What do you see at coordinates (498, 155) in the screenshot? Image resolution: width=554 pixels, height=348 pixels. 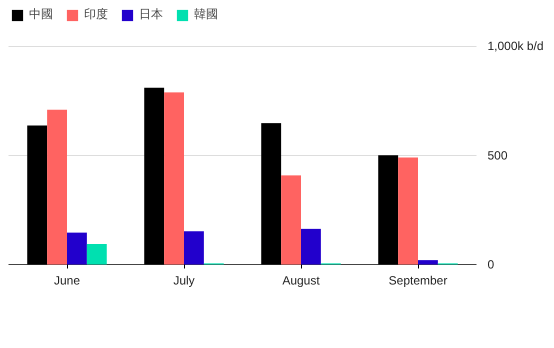 I see `y-tick-label: 500` at bounding box center [498, 155].